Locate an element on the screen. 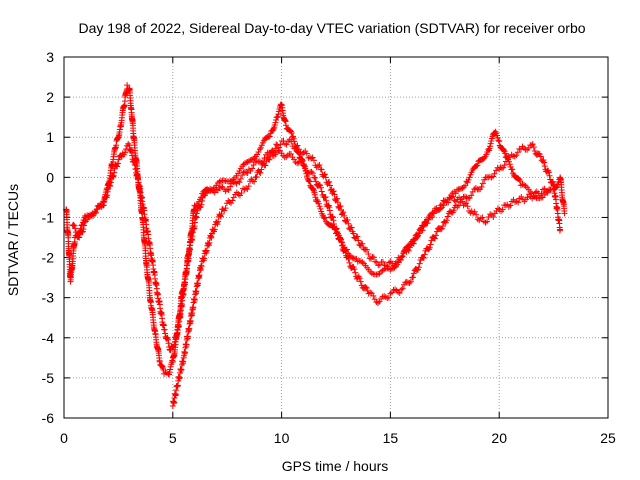 The image size is (640, 480). y-tick-label: -1 is located at coordinates (48, 217).